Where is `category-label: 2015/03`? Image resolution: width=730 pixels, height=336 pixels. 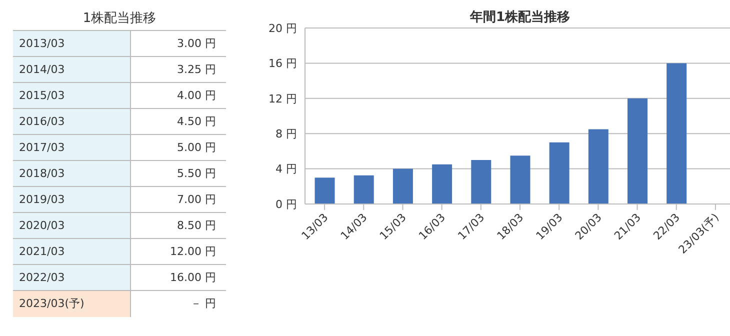 category-label: 2015/03 is located at coordinates (71, 95).